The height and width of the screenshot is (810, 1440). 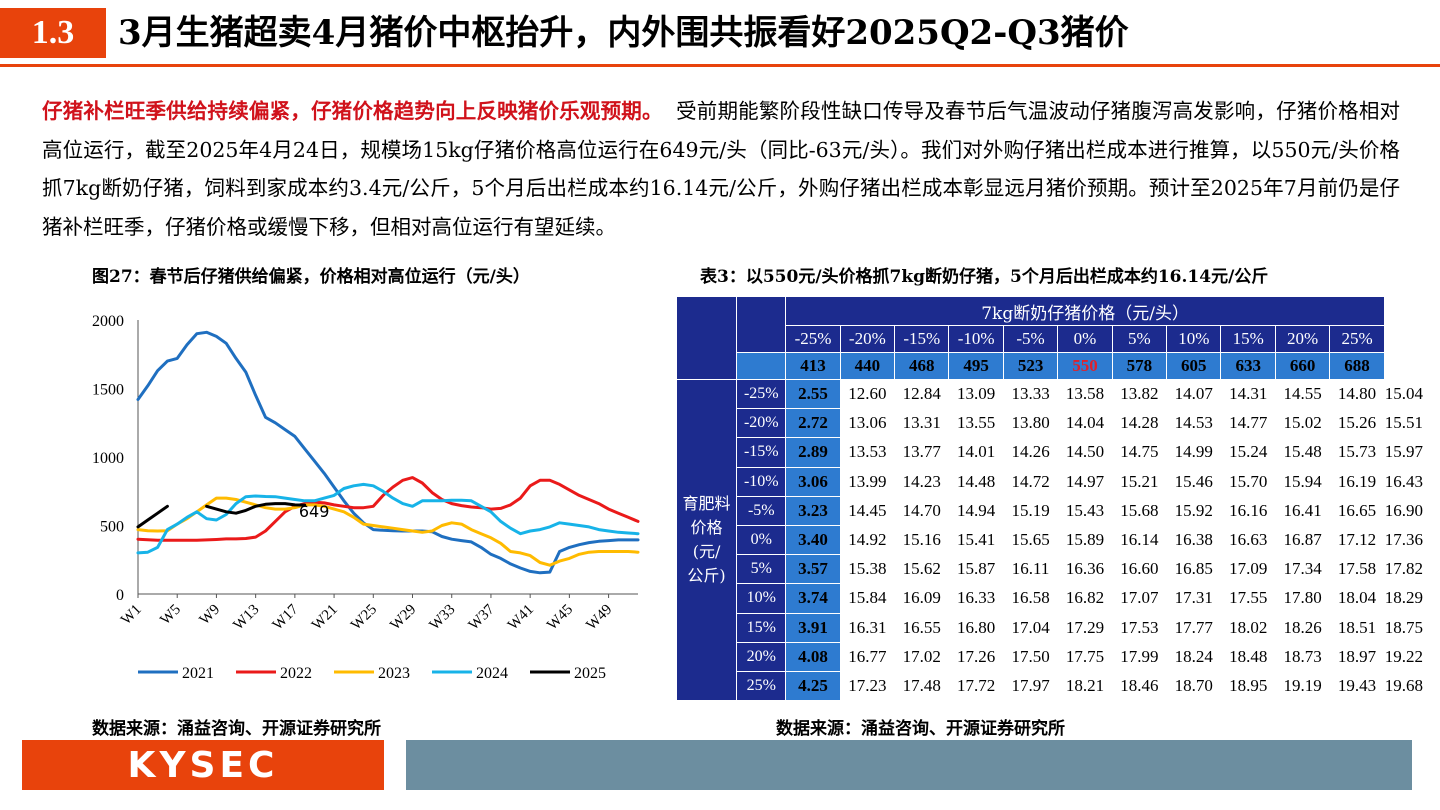 I want to click on table-cell: 17.34, so click(x=1302, y=569).